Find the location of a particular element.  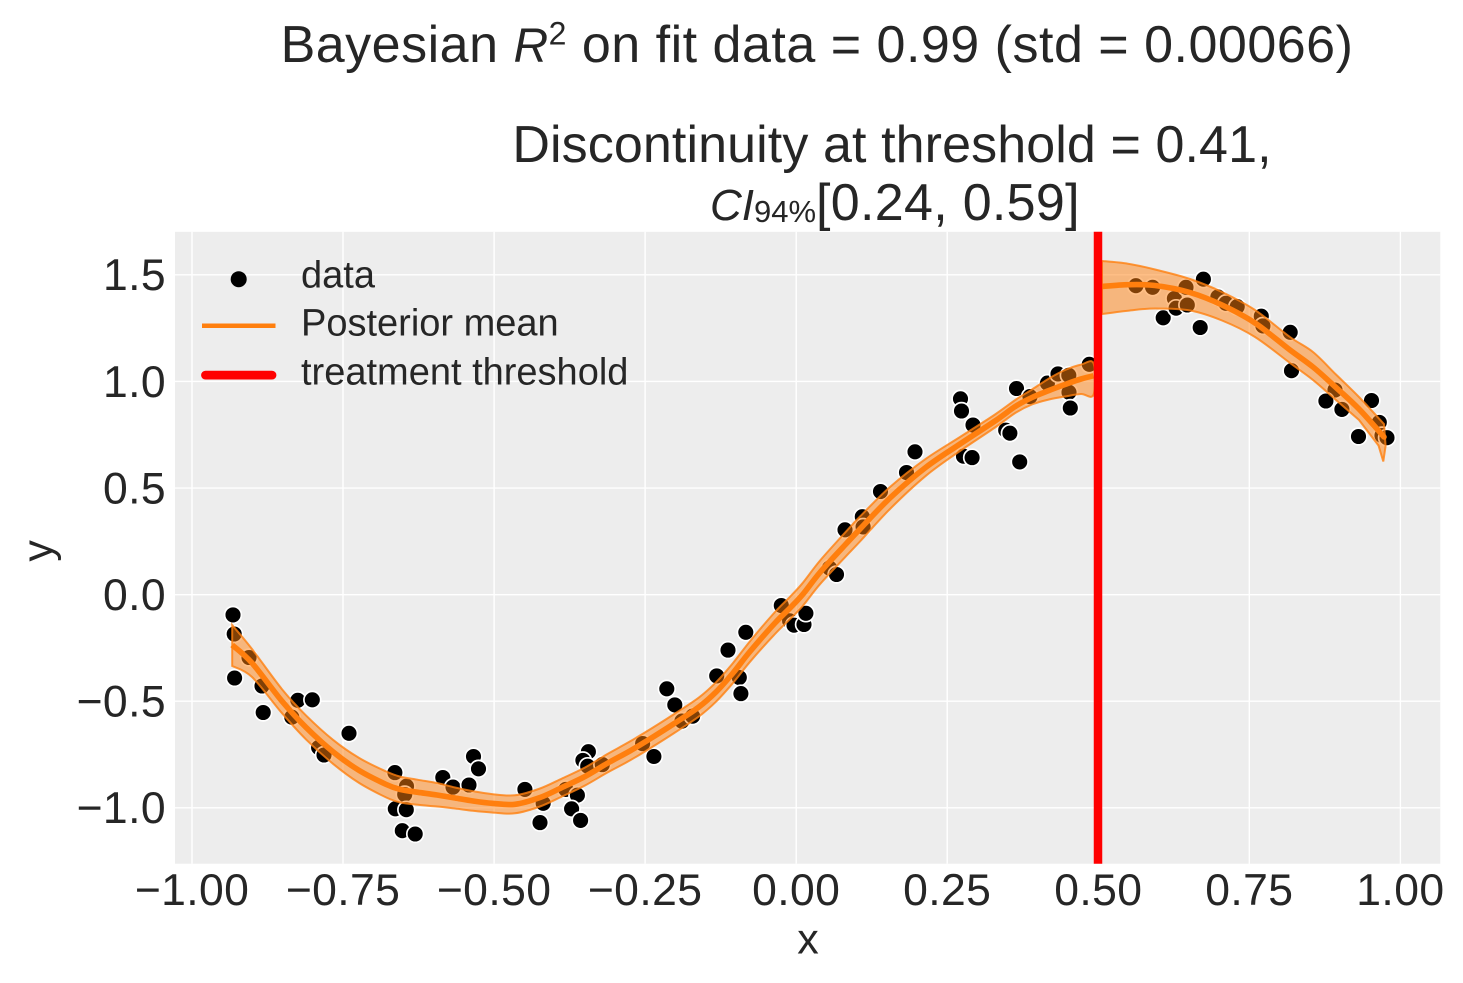

svg-text: y is located at coordinates (38, 551).